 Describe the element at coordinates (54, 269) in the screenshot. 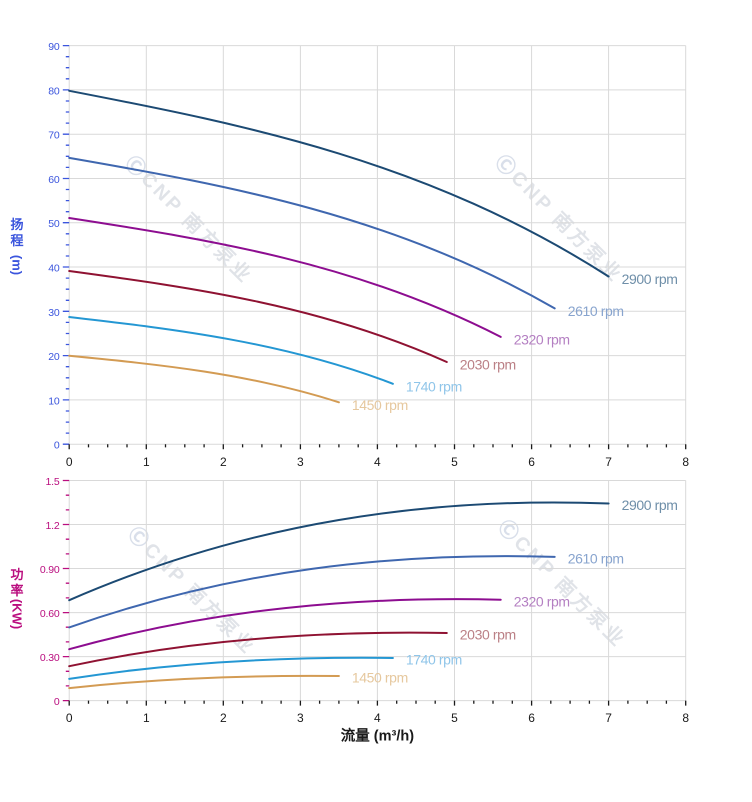

I see `svg-text: 40` at that location.